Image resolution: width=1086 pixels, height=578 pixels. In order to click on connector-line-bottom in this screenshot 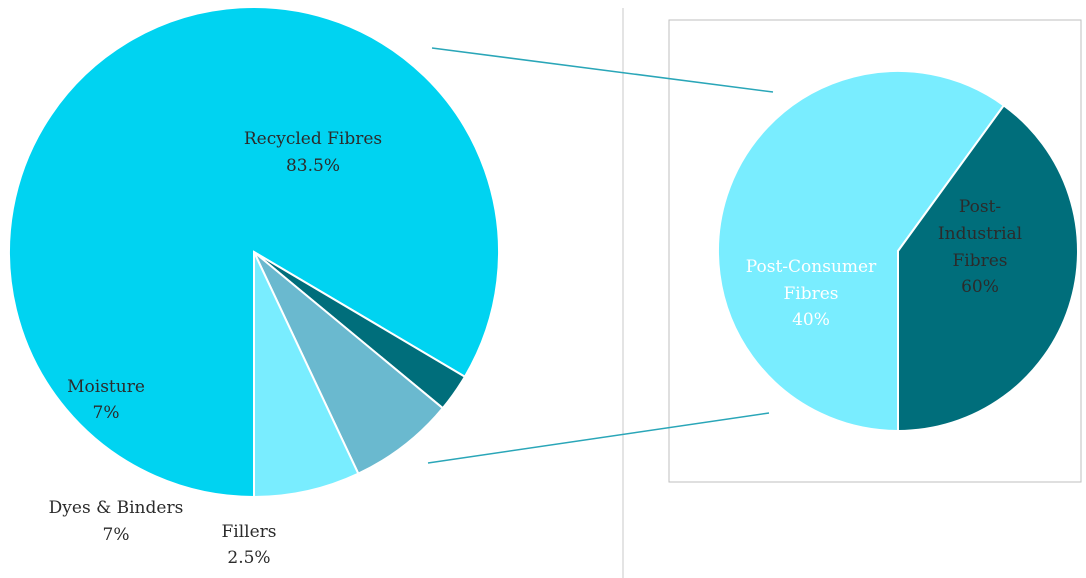, I will do `click(598, 438)`.